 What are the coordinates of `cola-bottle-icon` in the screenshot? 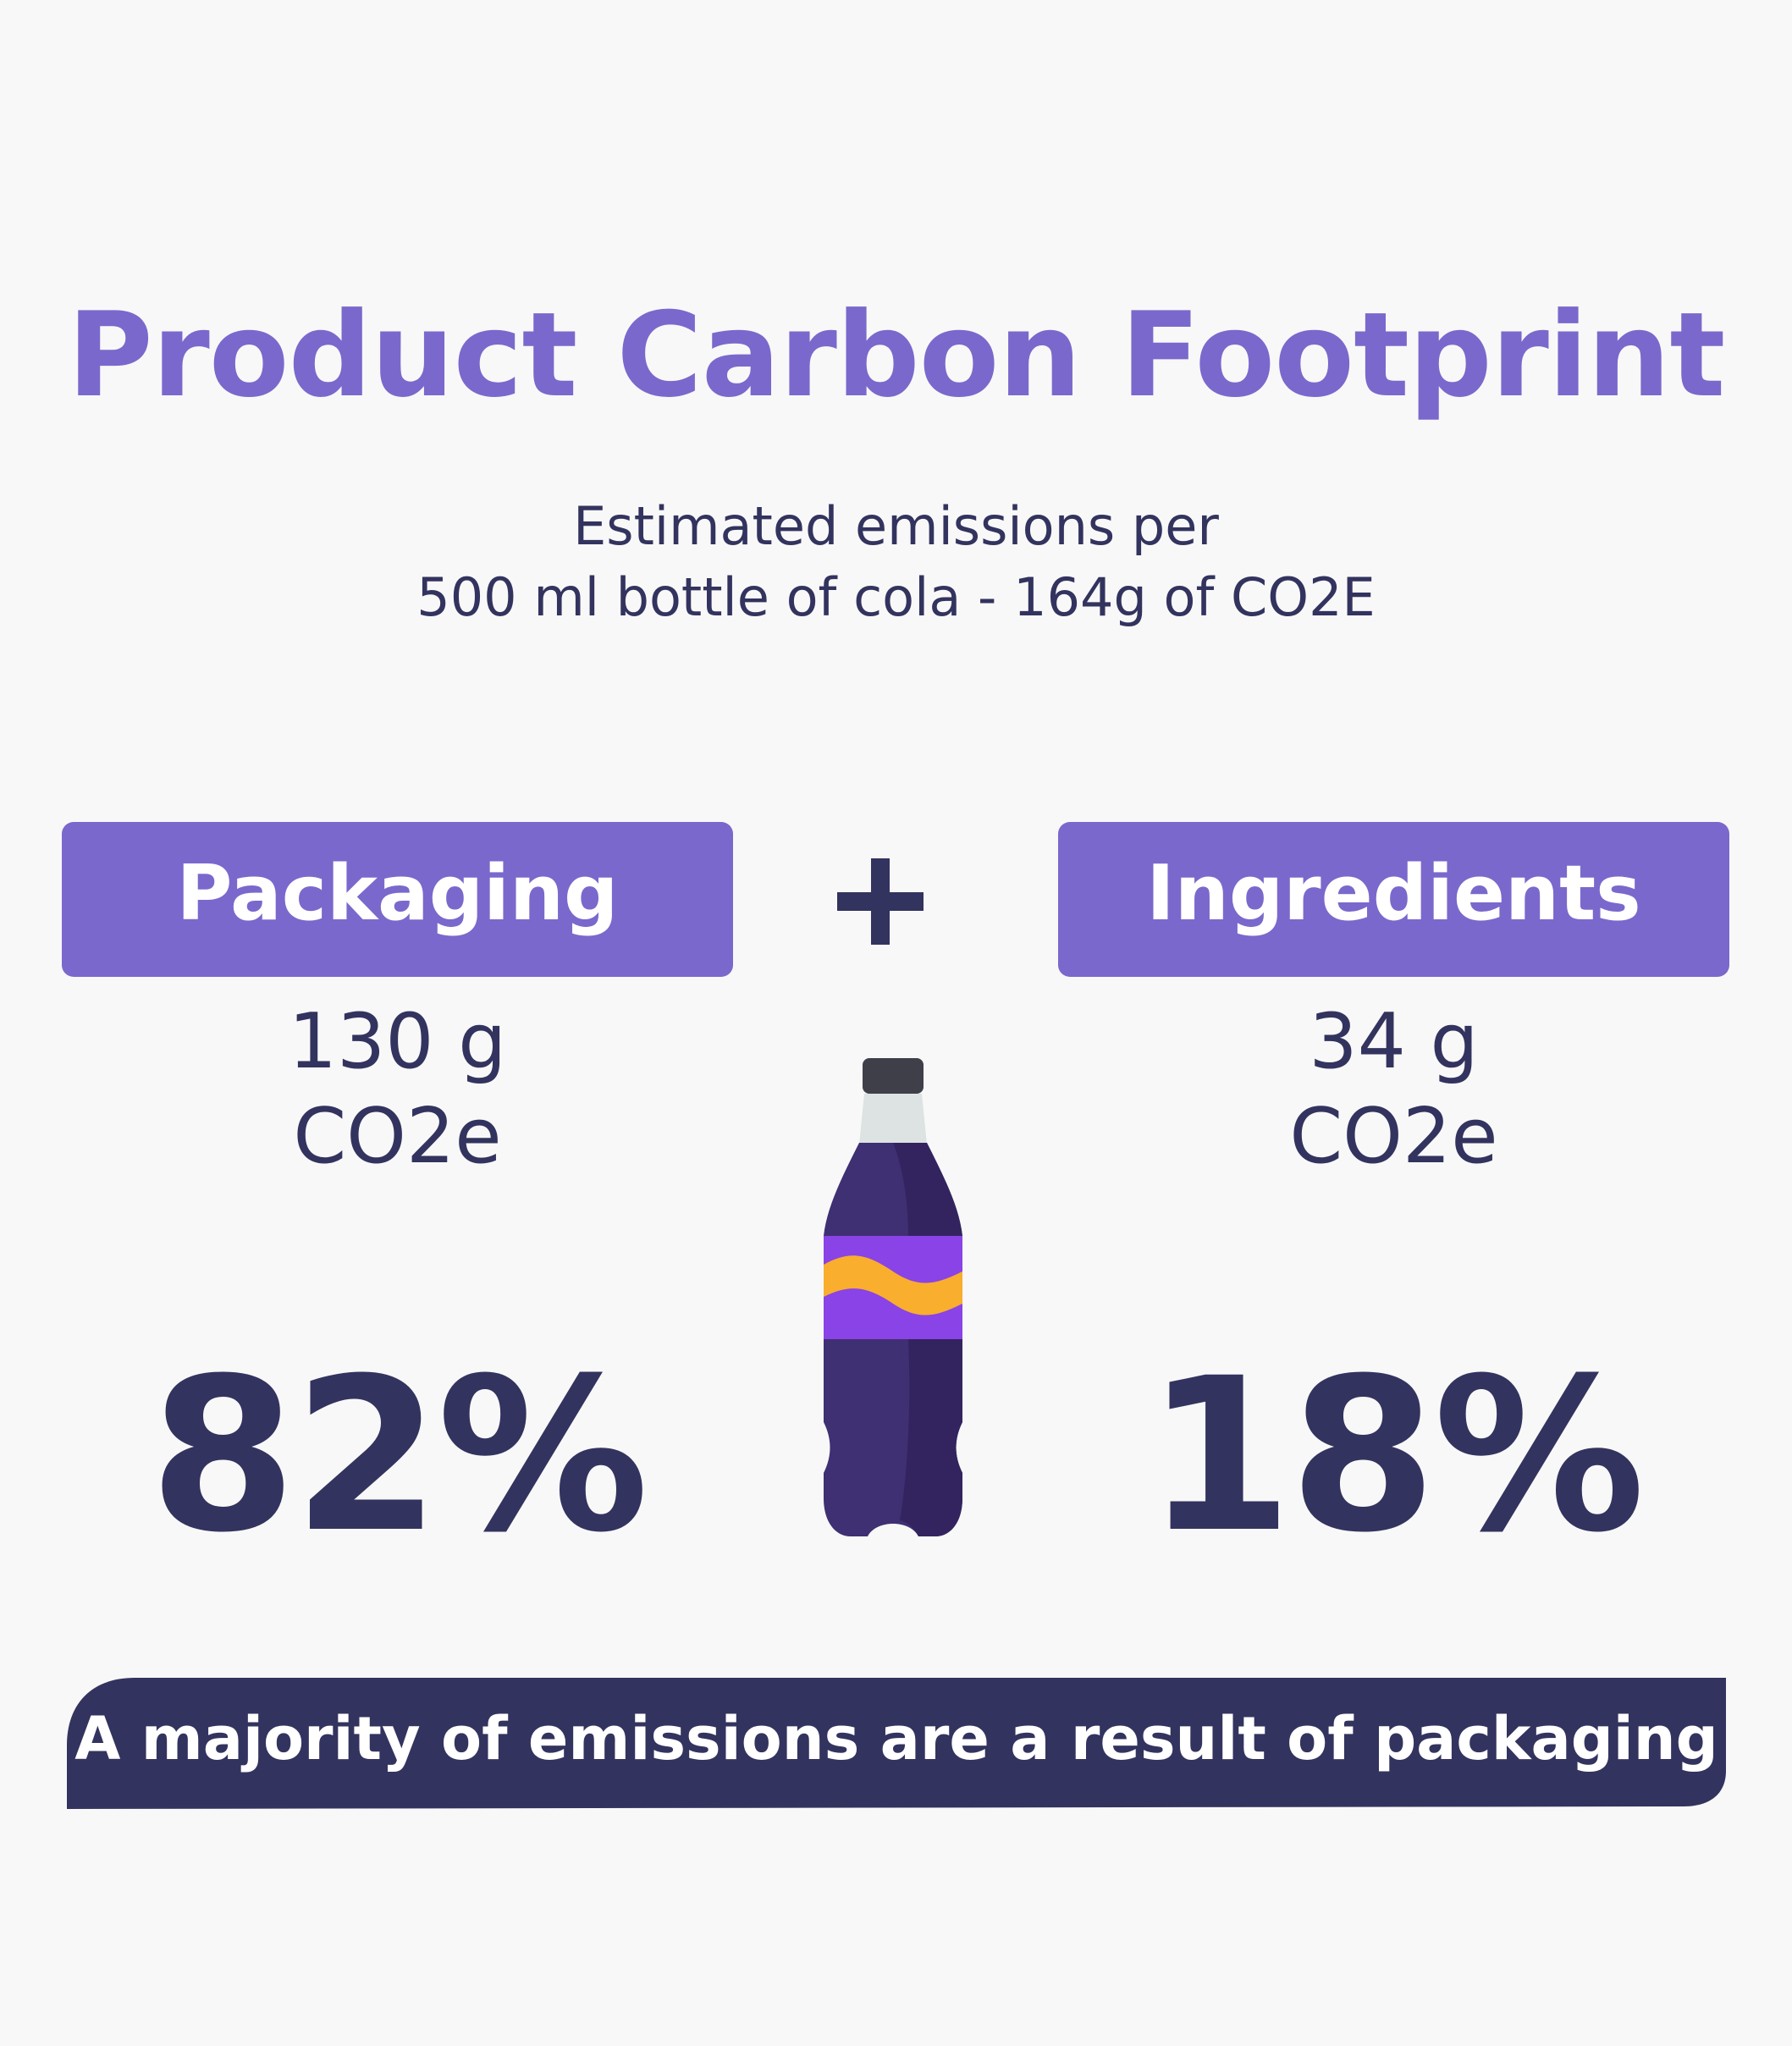 It's located at (893, 1297).